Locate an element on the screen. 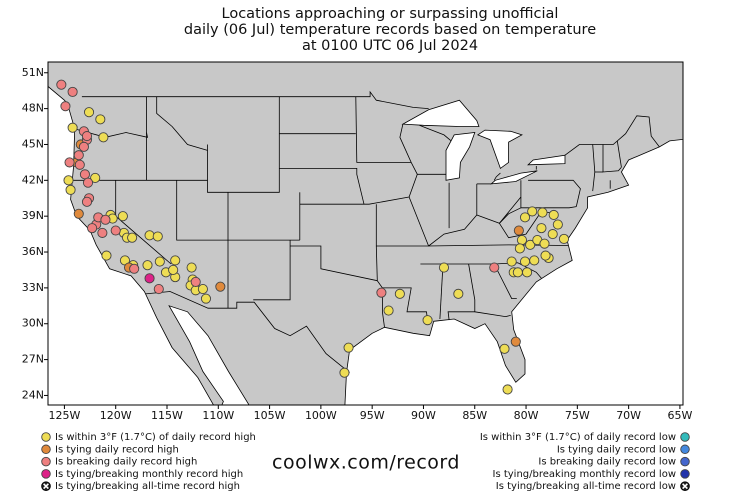 This screenshot has height=500, width=742. legend-label: Is tying daily record high is located at coordinates (117, 449).